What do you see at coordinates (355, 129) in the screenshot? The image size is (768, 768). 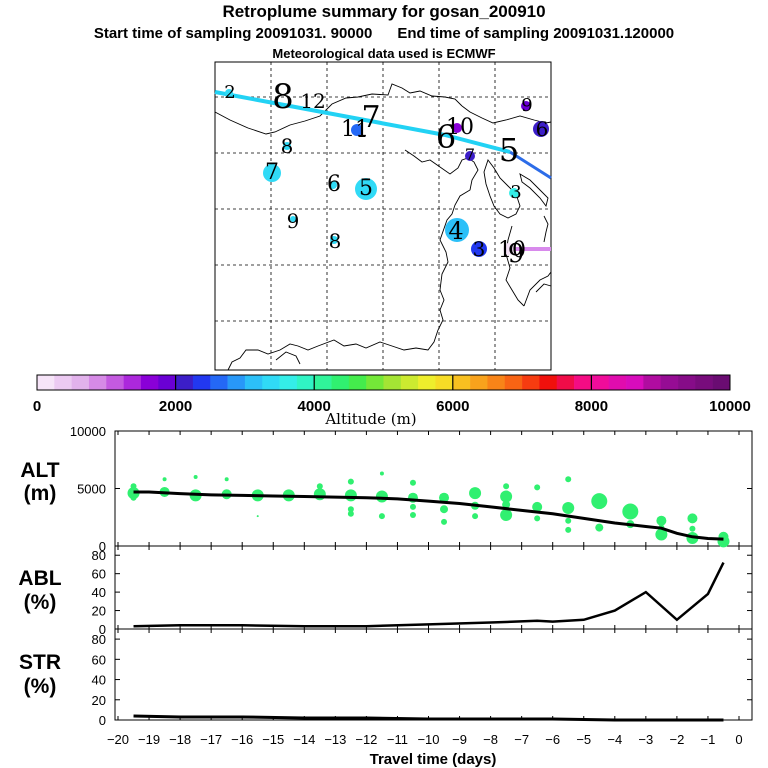 I see `plume-label: 11` at bounding box center [355, 129].